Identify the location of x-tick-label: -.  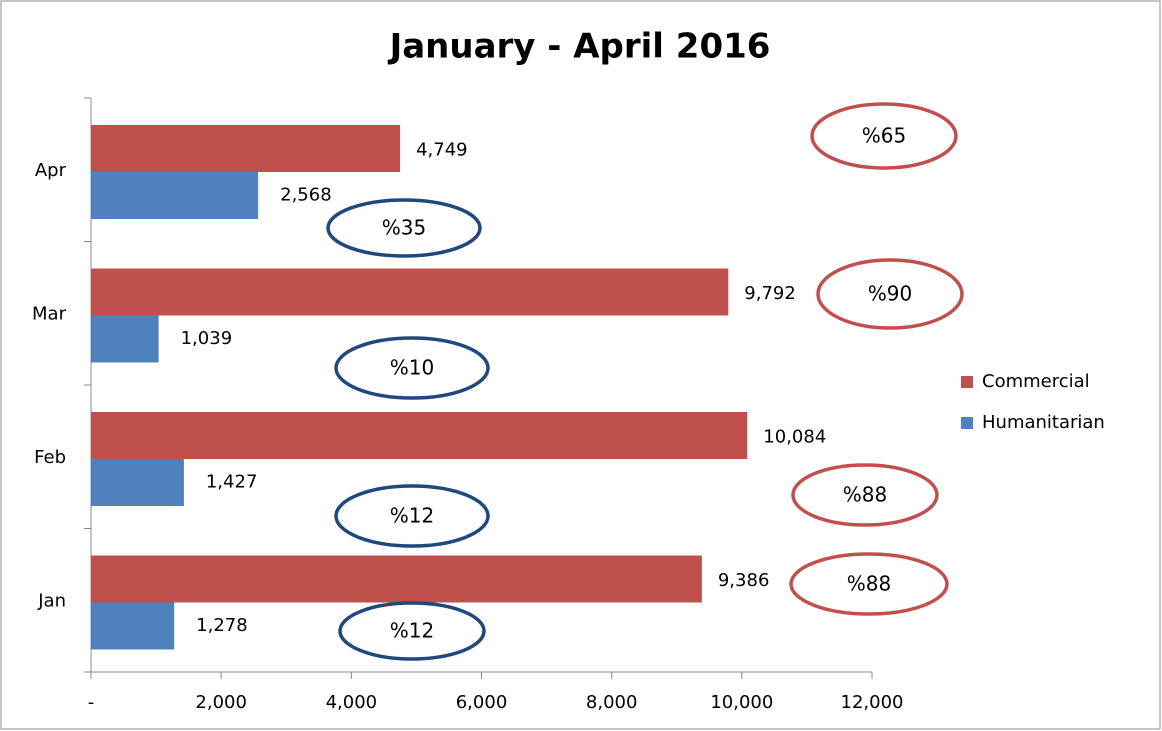
(91, 702).